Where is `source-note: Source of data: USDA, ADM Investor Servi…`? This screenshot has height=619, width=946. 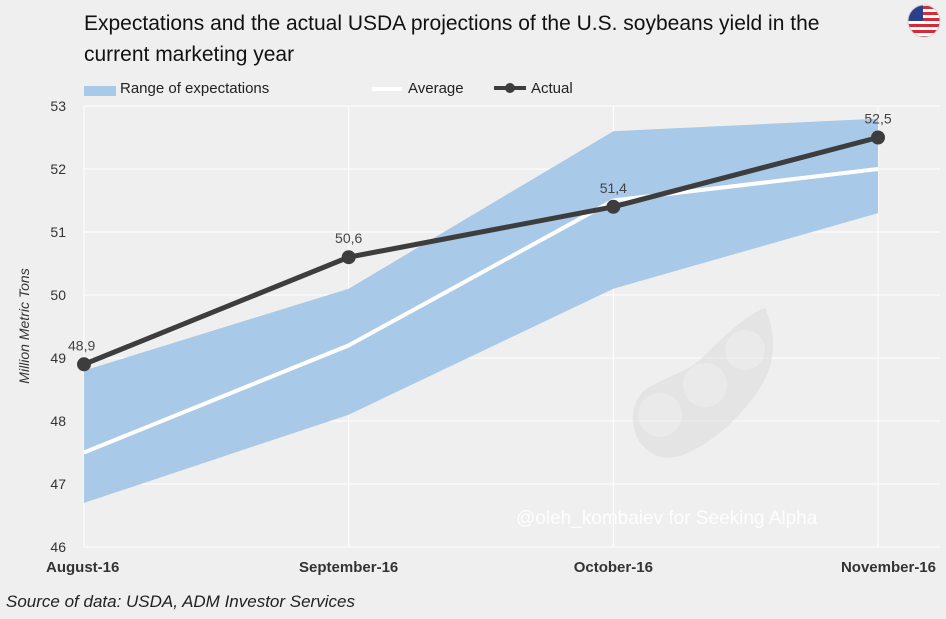 source-note: Source of data: USDA, ADM Investor Servi… is located at coordinates (180, 601).